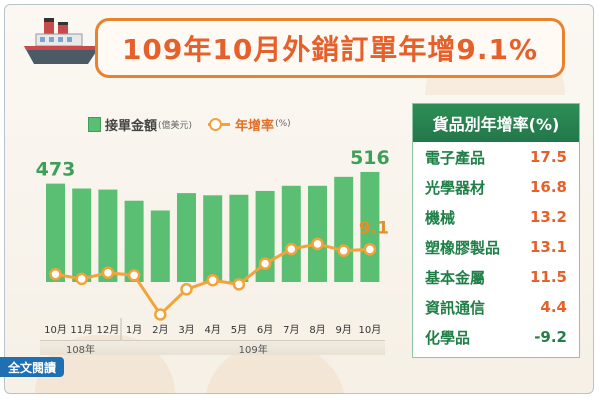  I want to click on table-row: 塑橡膠製品 13.1, so click(496, 247).